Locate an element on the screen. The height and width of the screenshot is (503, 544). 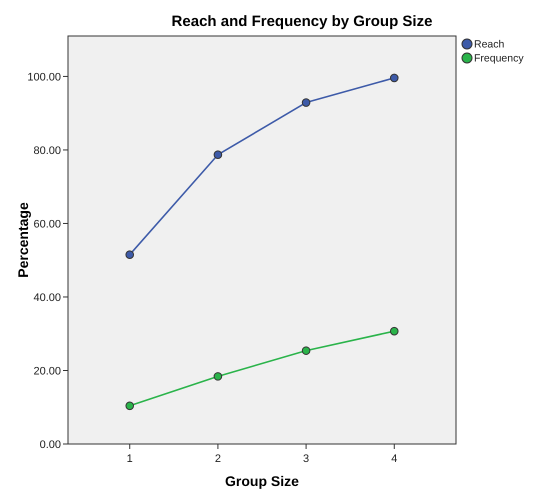
x-tick-label: 2 is located at coordinates (217, 459).